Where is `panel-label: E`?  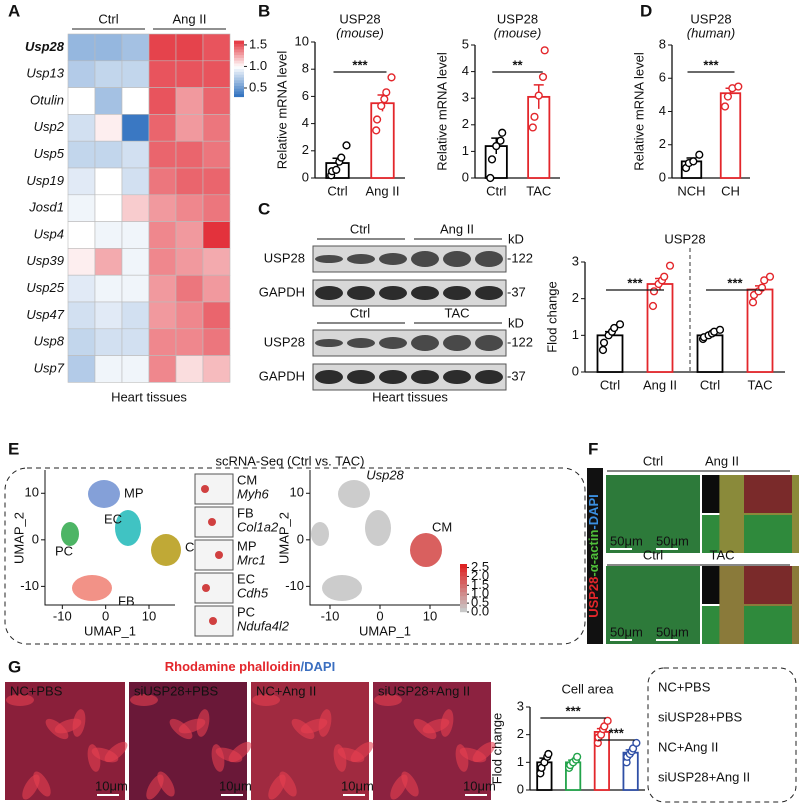
panel-label: E is located at coordinates (13, 448).